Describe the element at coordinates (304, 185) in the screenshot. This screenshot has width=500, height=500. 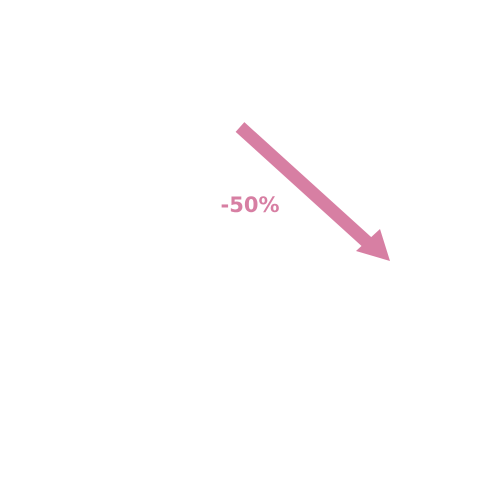
I see `arrow-shaft` at that location.